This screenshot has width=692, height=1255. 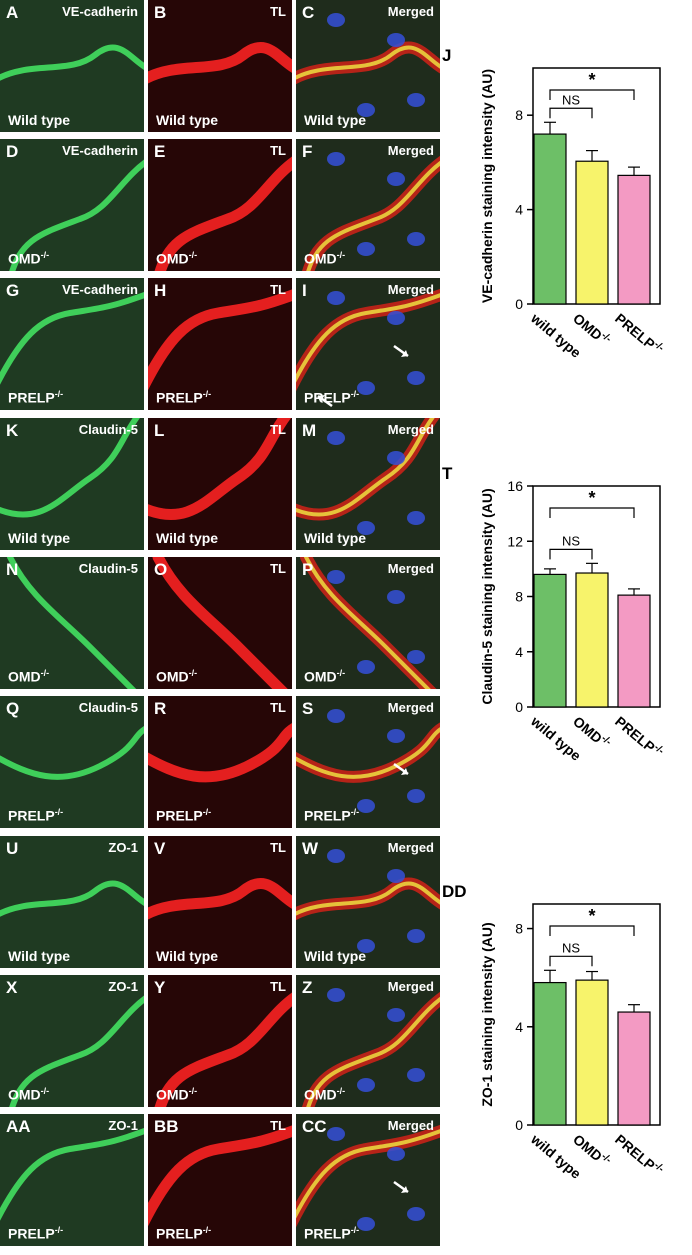 I want to click on micrograph-panel: F Merged OMD-/-, so click(x=368, y=205).